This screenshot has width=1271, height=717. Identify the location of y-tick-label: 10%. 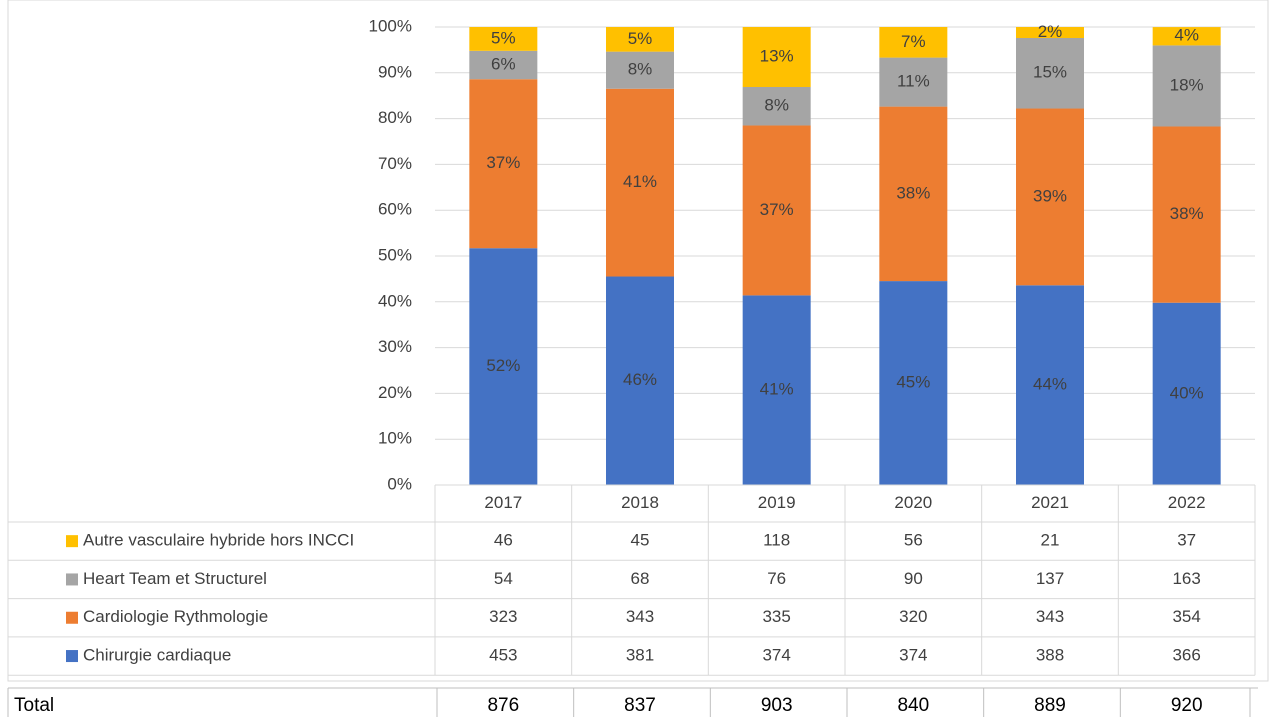
(395, 438).